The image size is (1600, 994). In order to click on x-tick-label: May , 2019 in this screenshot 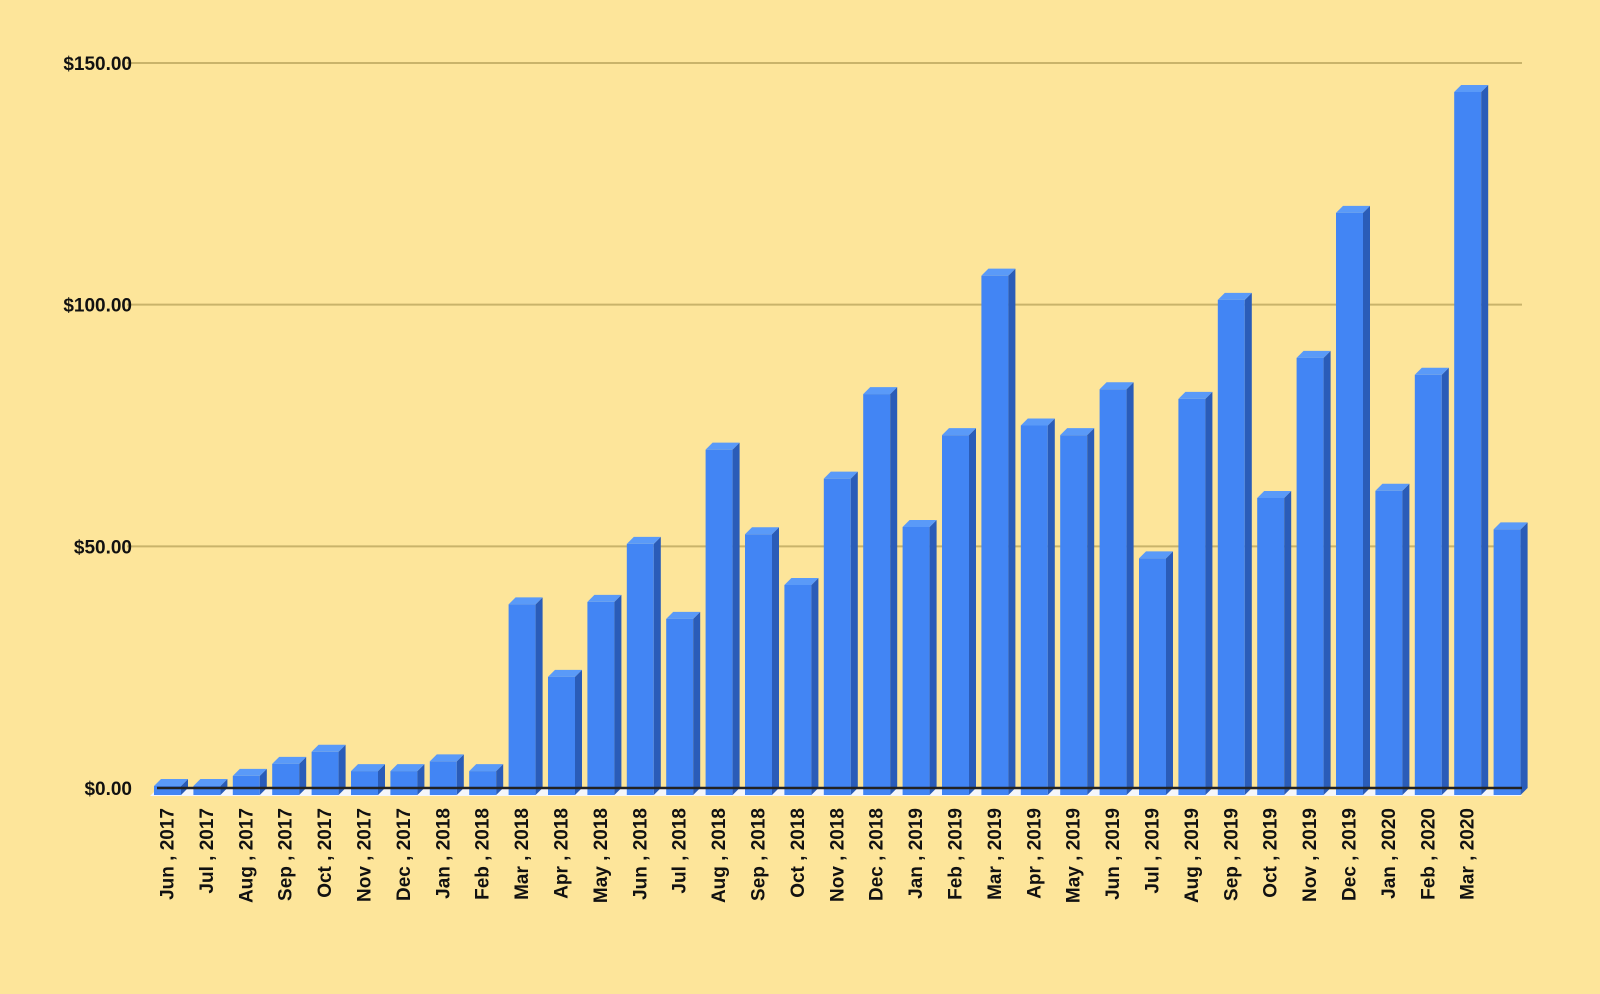, I will do `click(1074, 855)`.